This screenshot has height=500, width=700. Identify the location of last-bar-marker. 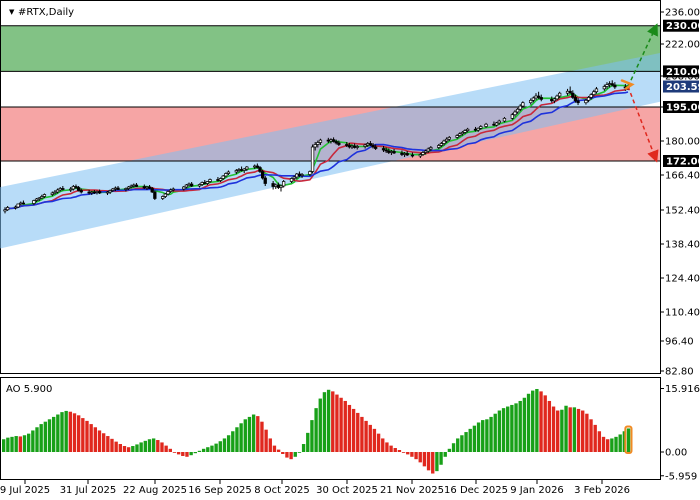
(627, 84).